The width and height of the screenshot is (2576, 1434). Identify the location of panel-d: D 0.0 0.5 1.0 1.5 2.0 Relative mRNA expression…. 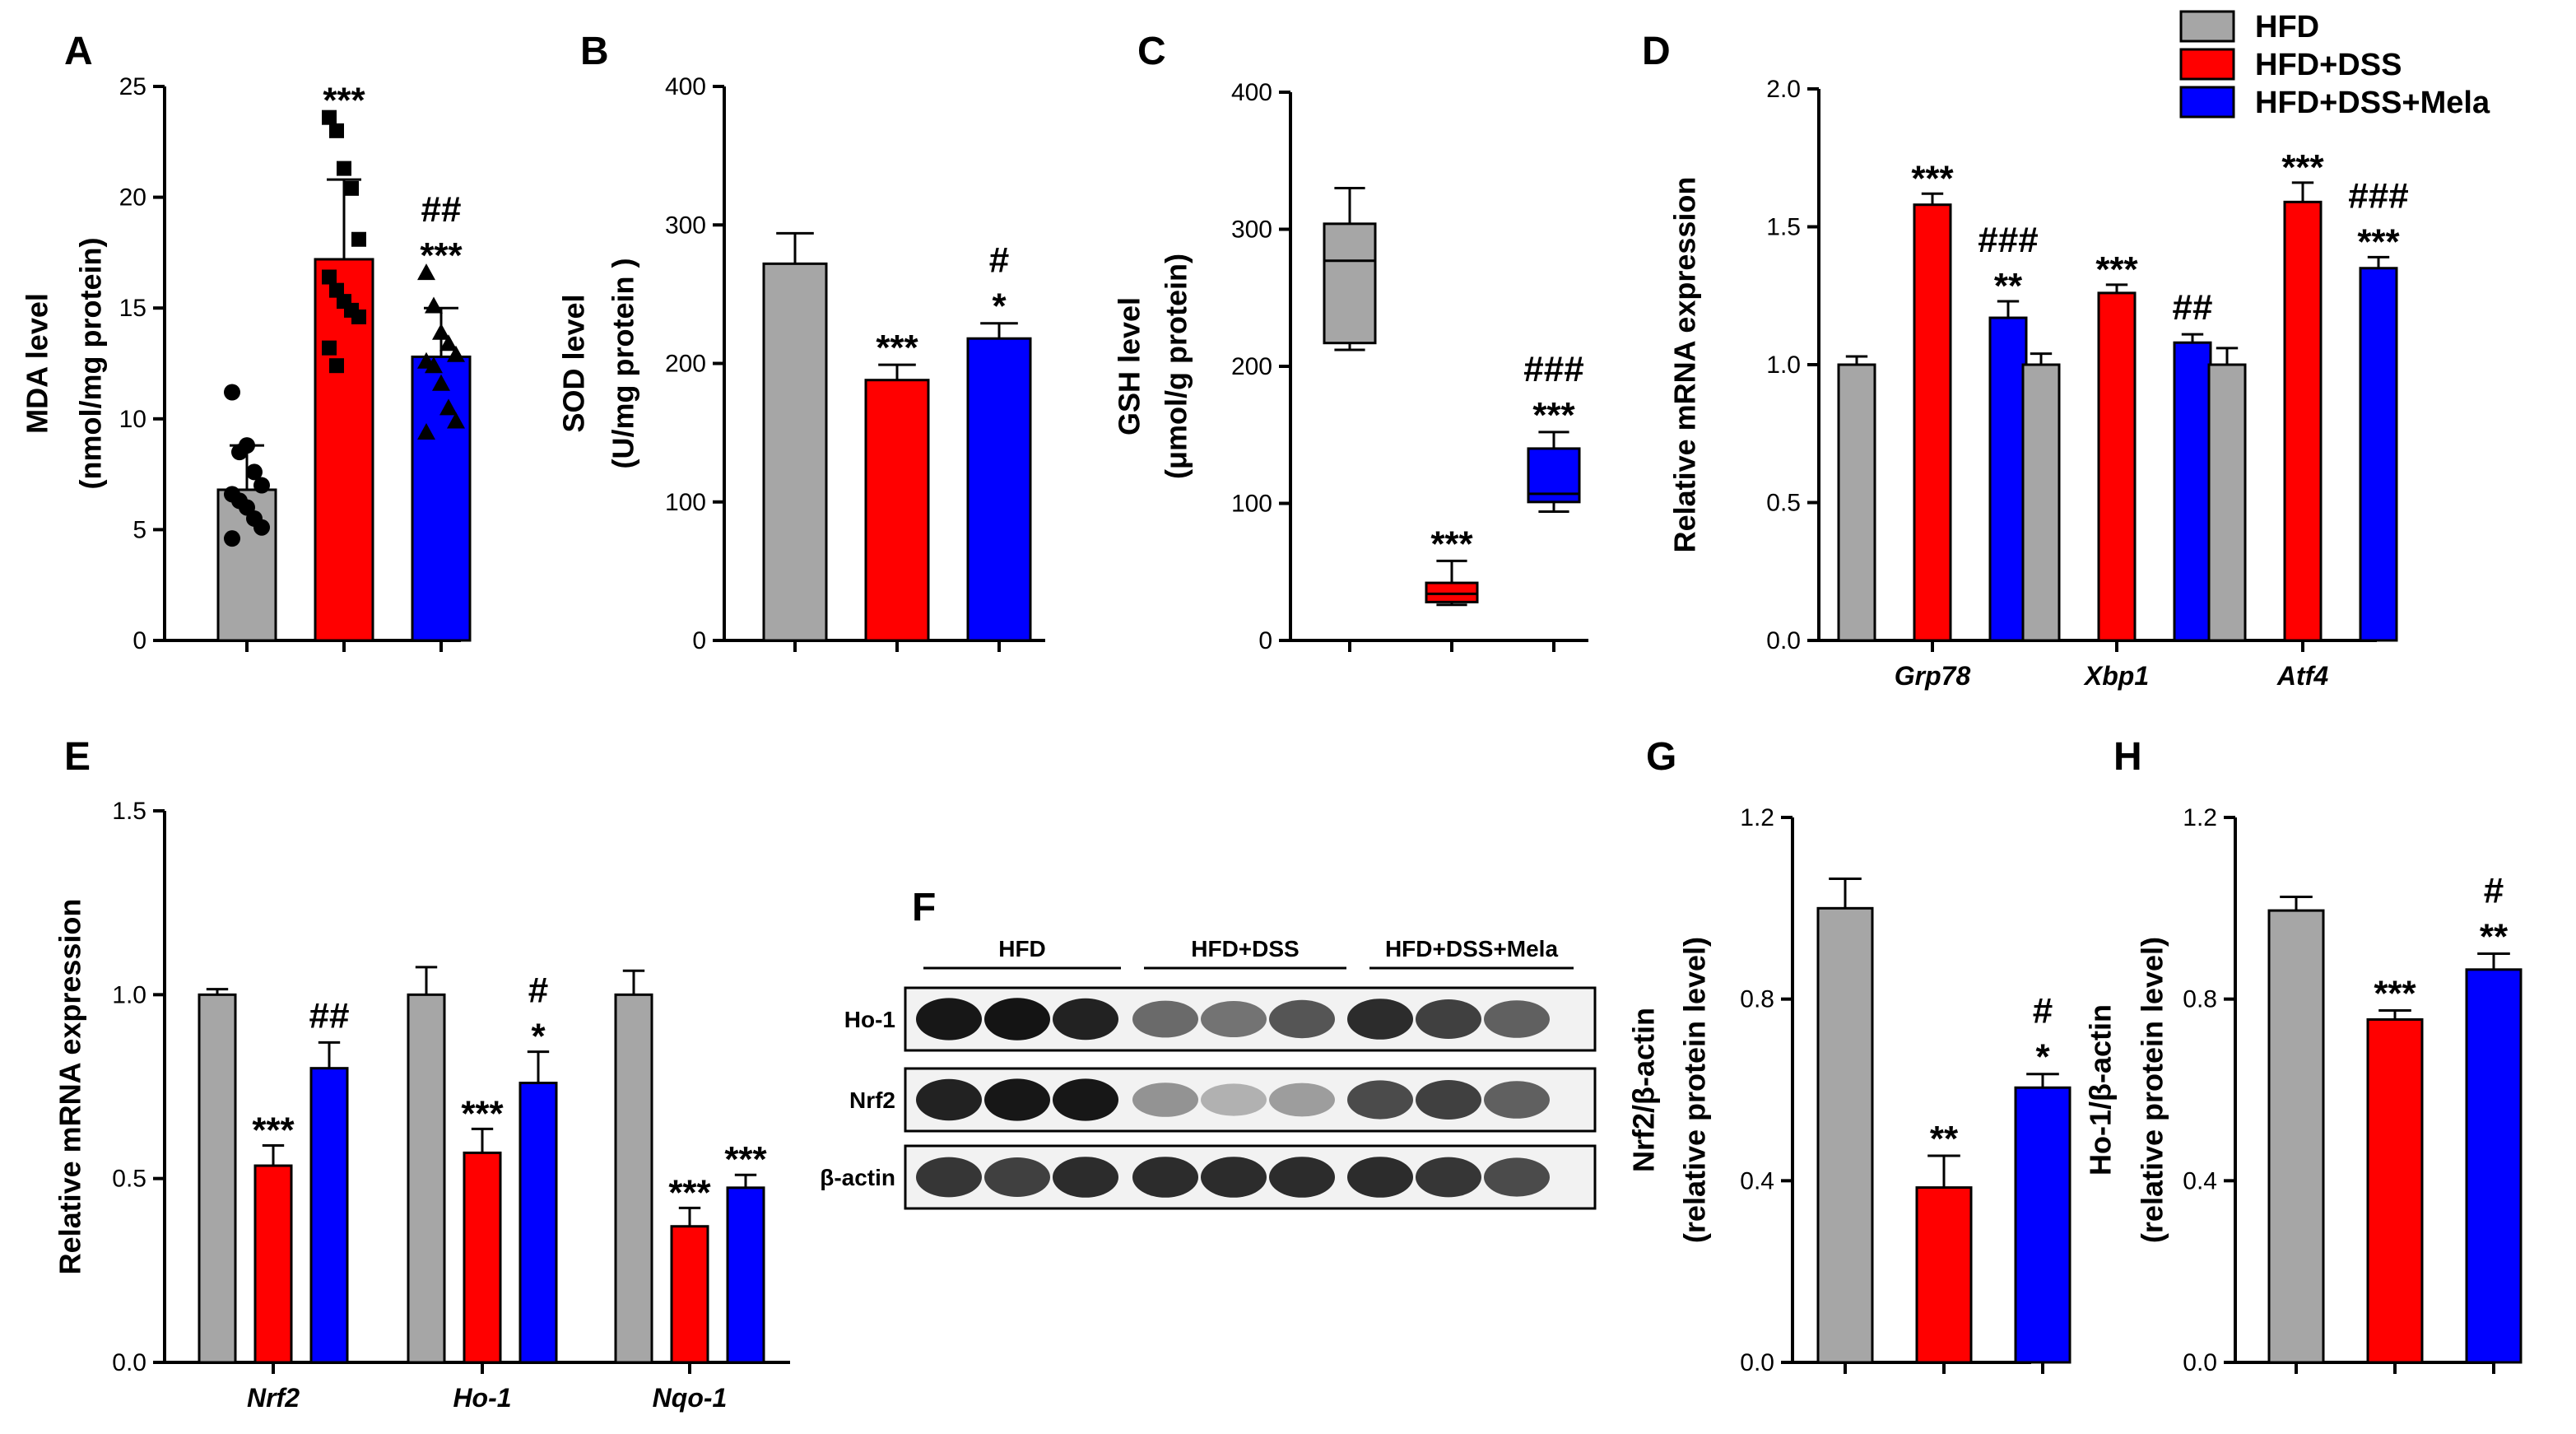
(2025, 360).